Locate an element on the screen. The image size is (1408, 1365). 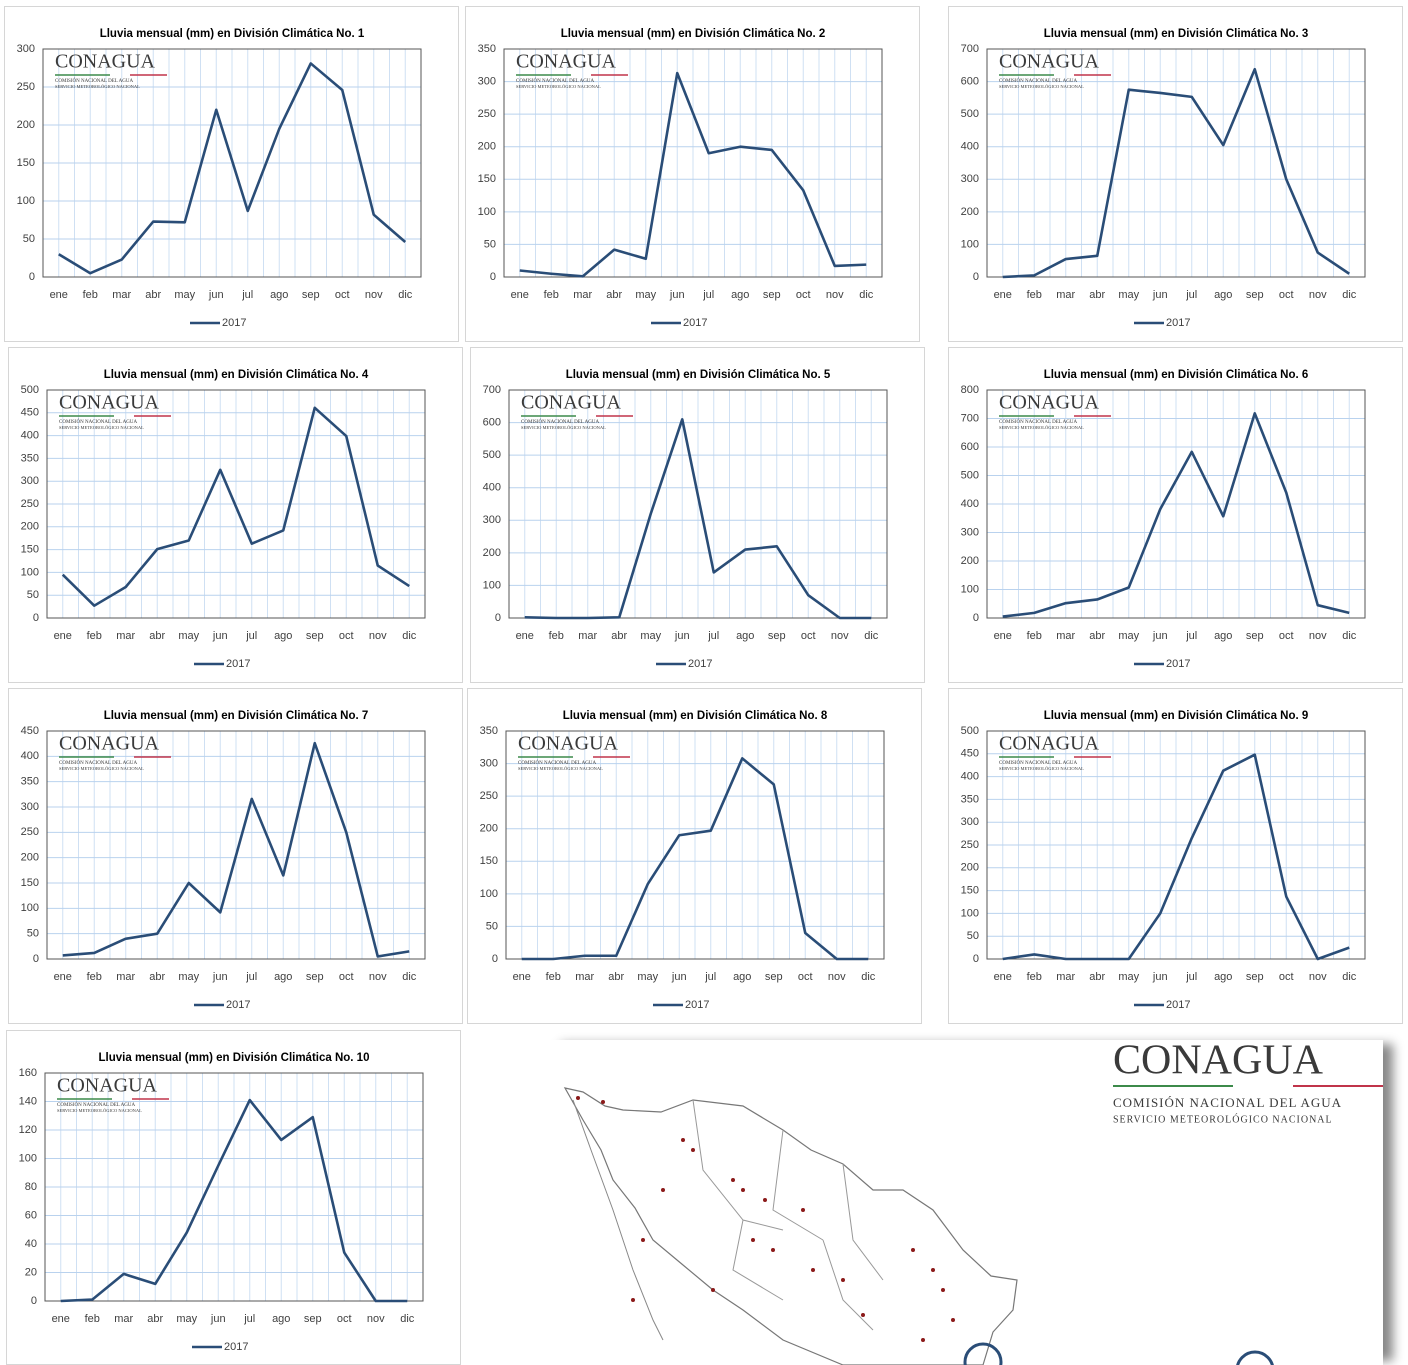
x-tick-label: jul is located at coordinates (1191, 295).